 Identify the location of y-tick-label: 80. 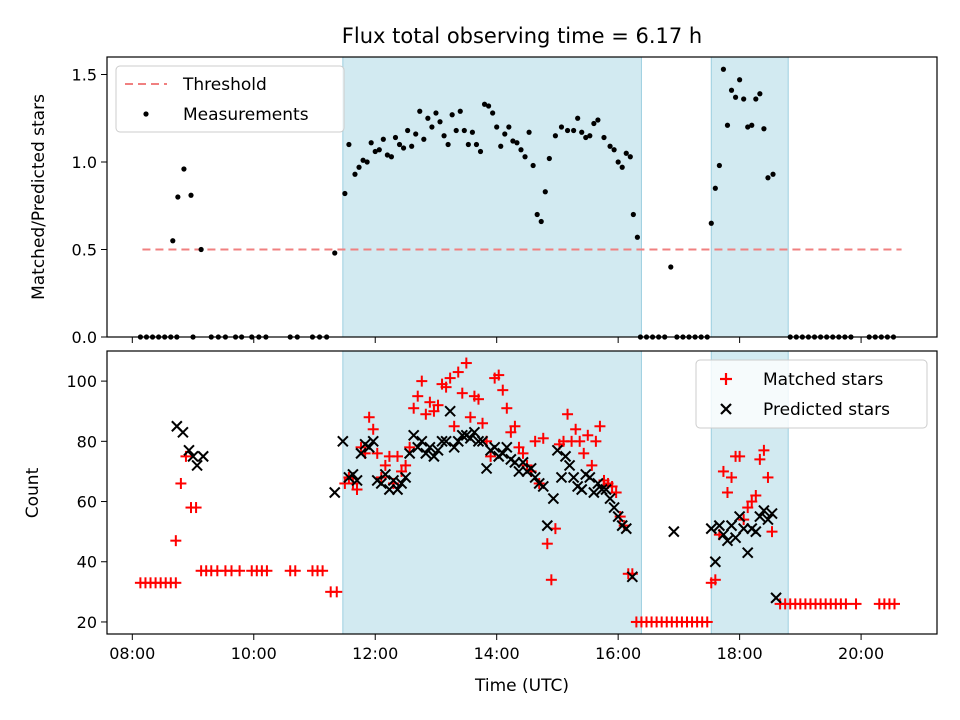
(87, 441).